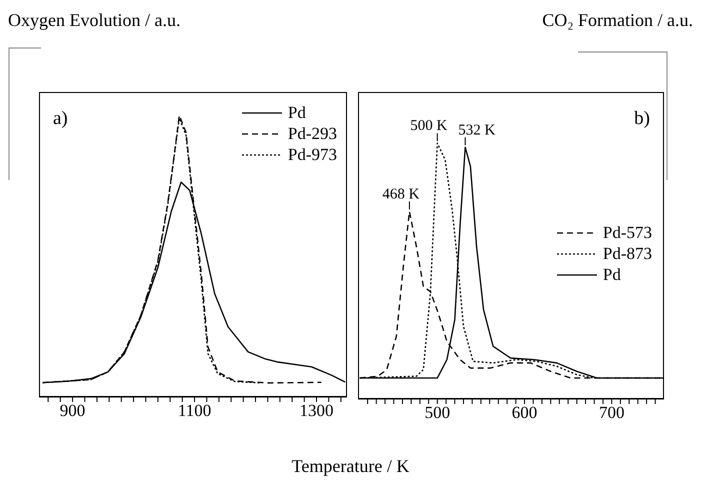 The width and height of the screenshot is (701, 488). I want to click on legend-label: Pd-973, so click(312, 154).